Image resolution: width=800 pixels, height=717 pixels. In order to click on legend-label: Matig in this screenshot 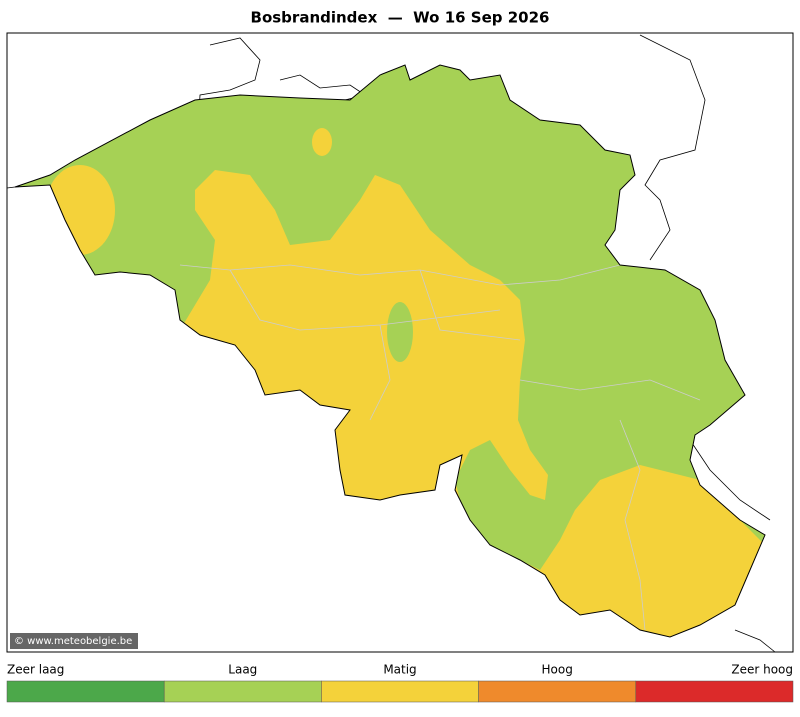, I will do `click(399, 670)`.